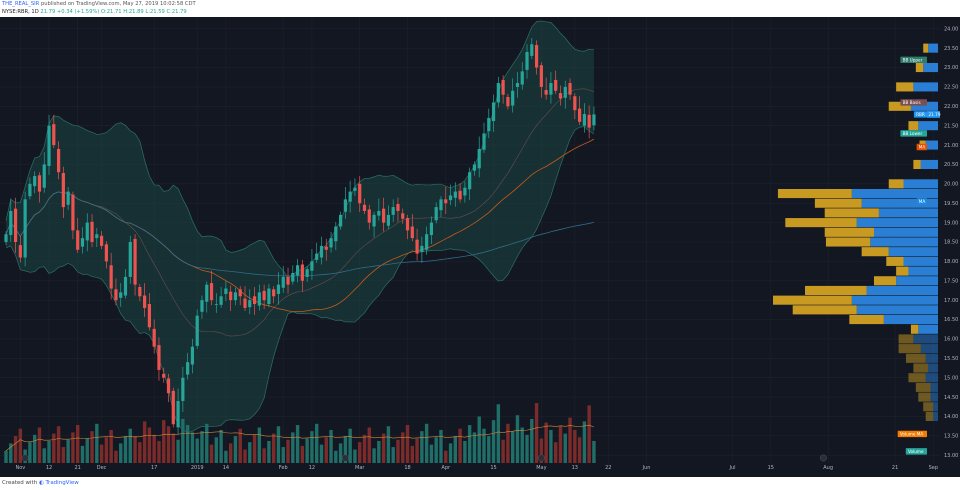 The image size is (960, 490). Describe the element at coordinates (935, 114) in the screenshot. I see `price-value-text: 21.79` at that location.